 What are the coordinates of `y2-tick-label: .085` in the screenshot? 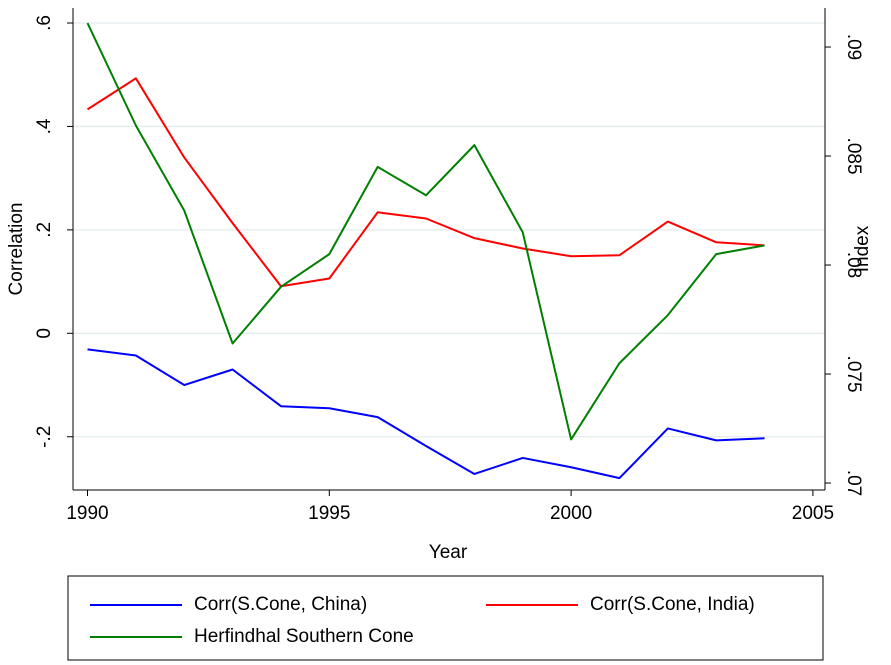 It's located at (853, 156).